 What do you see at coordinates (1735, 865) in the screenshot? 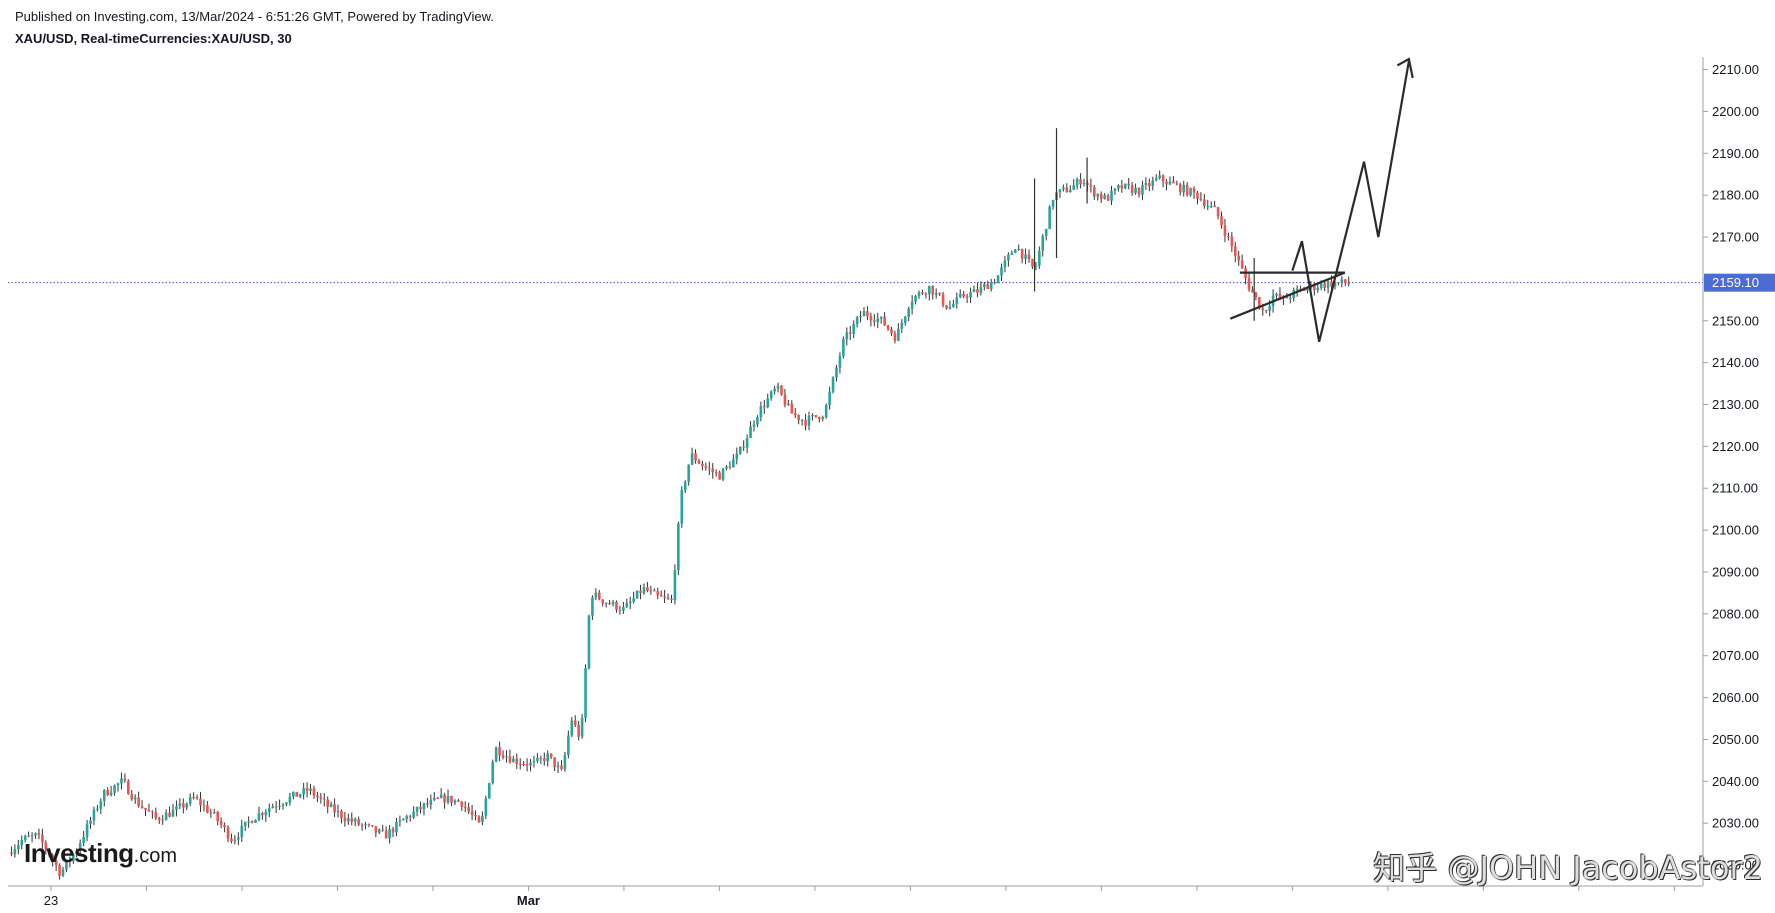
I see `y-tick-label: 2020.00` at bounding box center [1735, 865].